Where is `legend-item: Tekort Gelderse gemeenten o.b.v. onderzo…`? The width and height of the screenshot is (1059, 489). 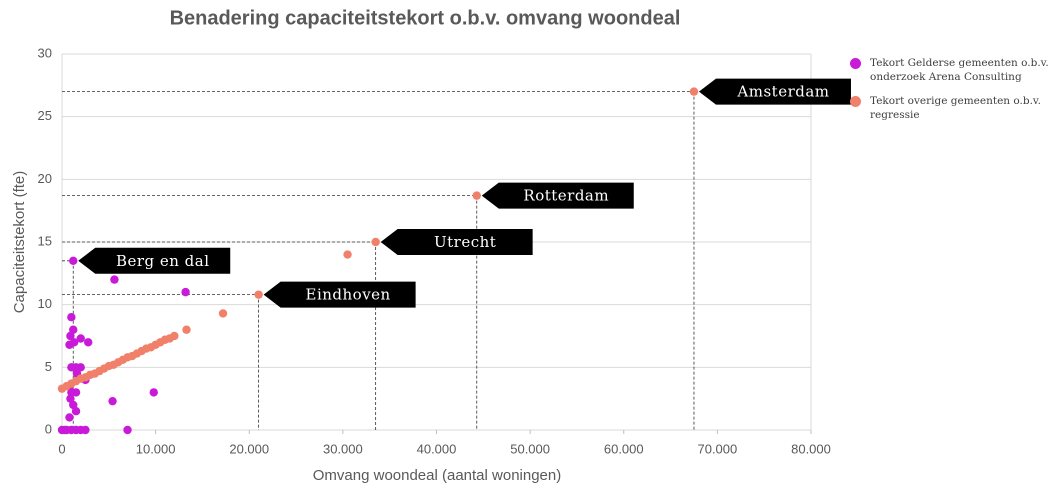 legend-item: Tekort Gelderse gemeenten o.b.v. onderzo… is located at coordinates (950, 70).